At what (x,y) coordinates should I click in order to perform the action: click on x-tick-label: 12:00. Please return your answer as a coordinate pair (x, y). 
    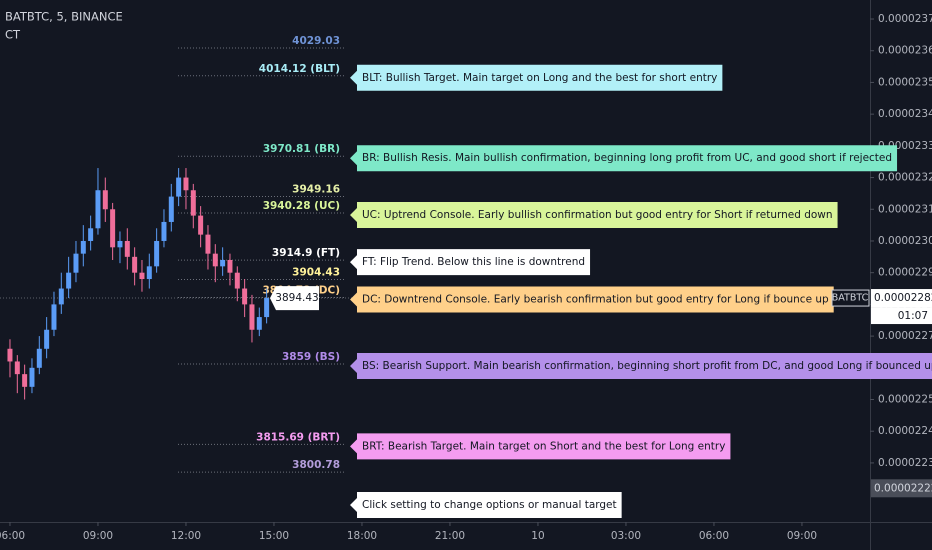
    Looking at the image, I should click on (186, 536).